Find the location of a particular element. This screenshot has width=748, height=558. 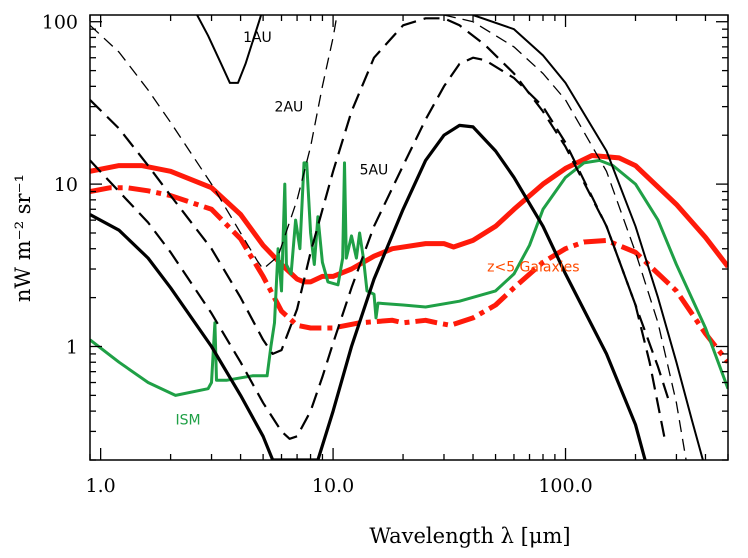

x-tick-label: 100.0 is located at coordinates (565, 486).